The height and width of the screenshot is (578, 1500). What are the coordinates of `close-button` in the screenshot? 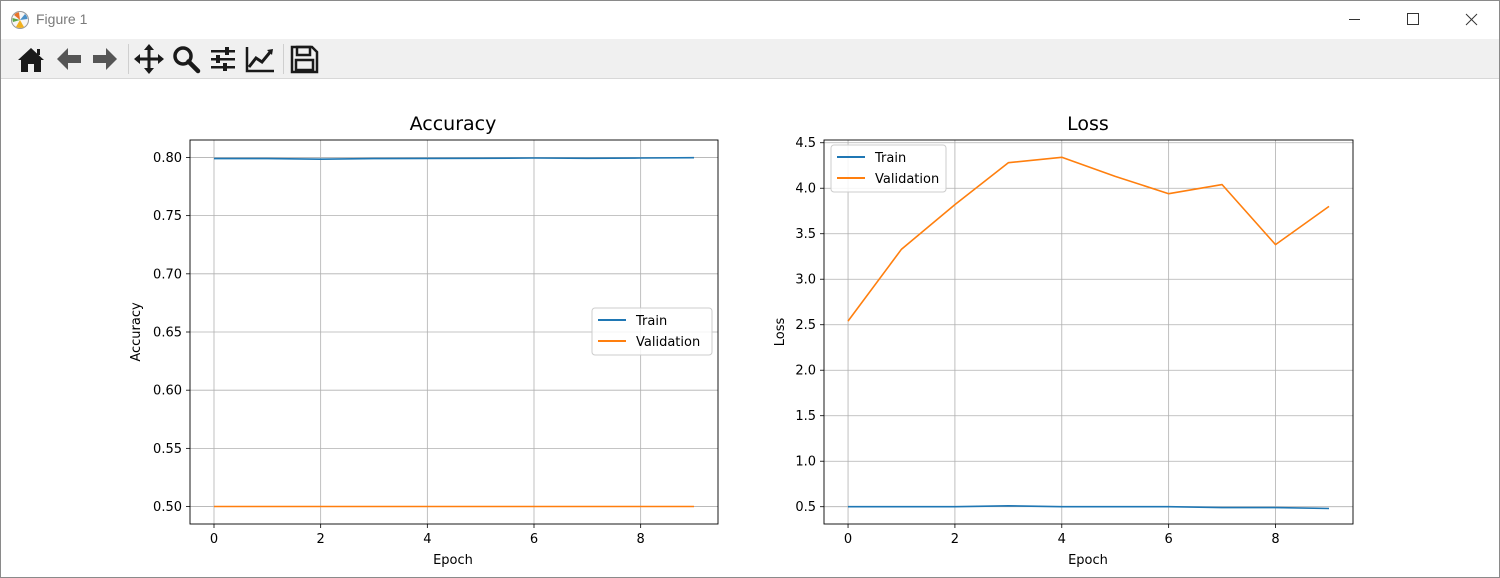 It's located at (1471, 20).